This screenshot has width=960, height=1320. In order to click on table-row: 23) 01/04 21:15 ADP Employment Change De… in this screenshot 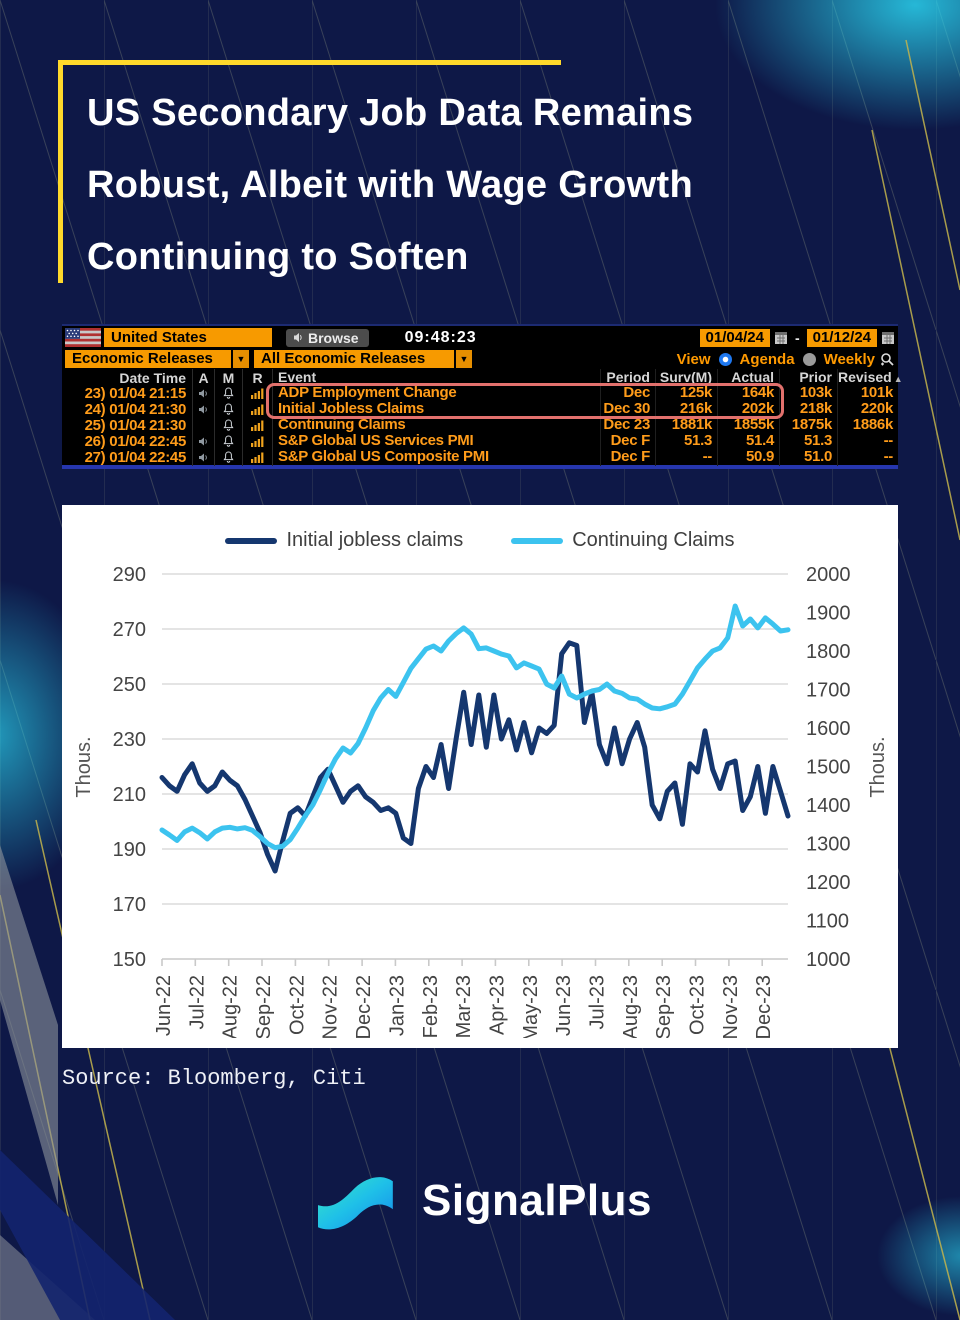, I will do `click(480, 393)`.